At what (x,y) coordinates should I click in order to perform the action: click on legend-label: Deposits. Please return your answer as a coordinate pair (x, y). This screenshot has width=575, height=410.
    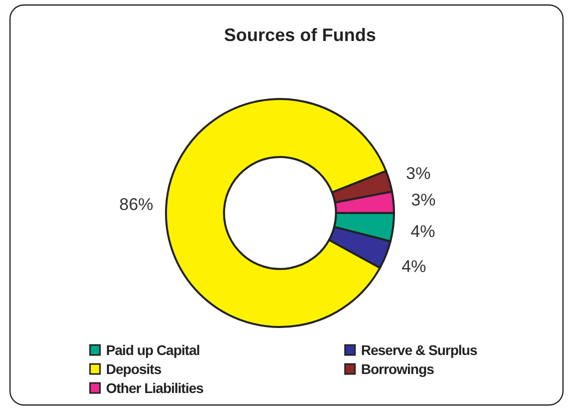
    Looking at the image, I should click on (134, 368).